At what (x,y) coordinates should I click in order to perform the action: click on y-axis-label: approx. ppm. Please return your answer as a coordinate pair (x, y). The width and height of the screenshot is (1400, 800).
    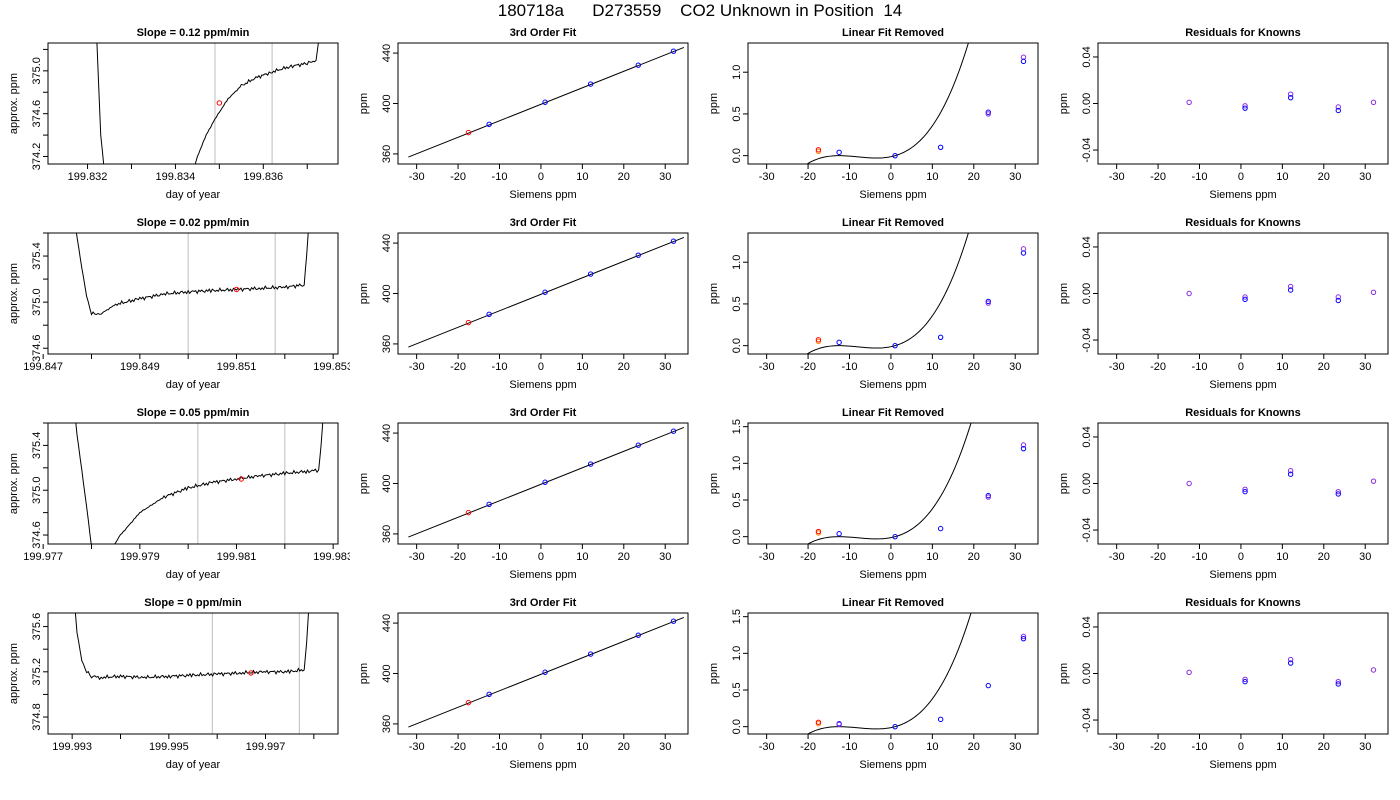
    Looking at the image, I should click on (14, 483).